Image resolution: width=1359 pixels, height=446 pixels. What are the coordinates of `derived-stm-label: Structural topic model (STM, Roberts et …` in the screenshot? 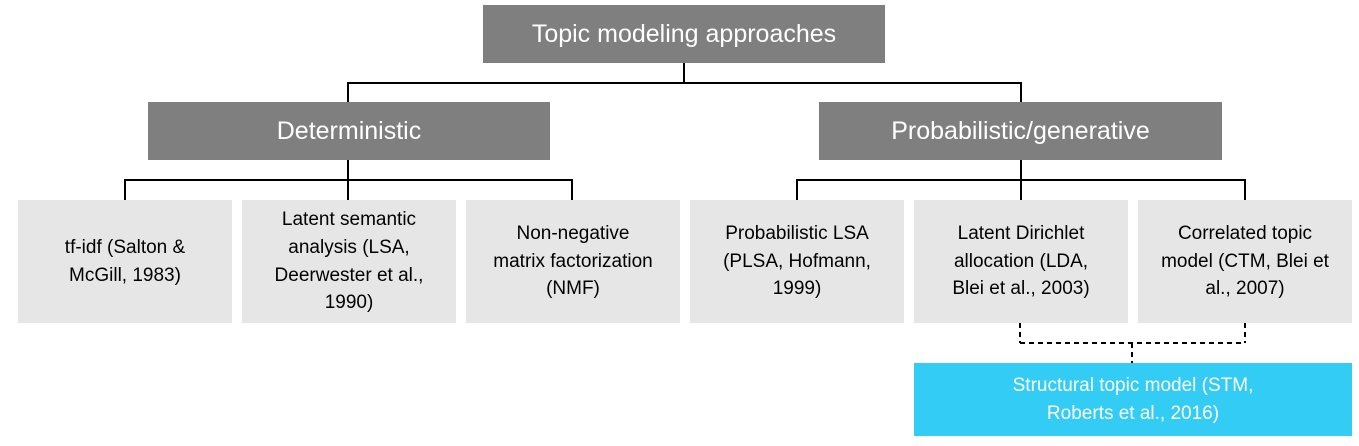 It's located at (1133, 399).